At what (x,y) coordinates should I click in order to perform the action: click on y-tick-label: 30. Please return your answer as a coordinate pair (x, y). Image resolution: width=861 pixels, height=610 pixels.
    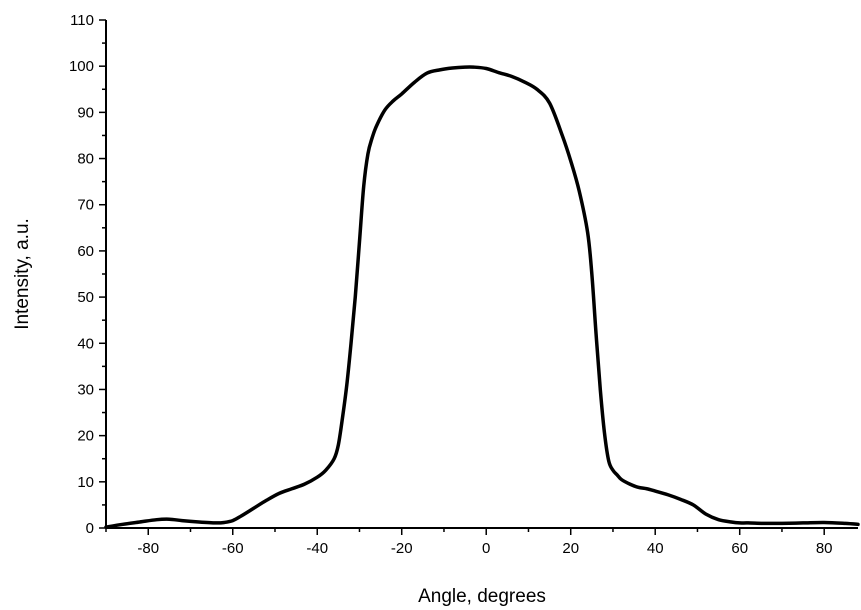
    Looking at the image, I should click on (85, 389).